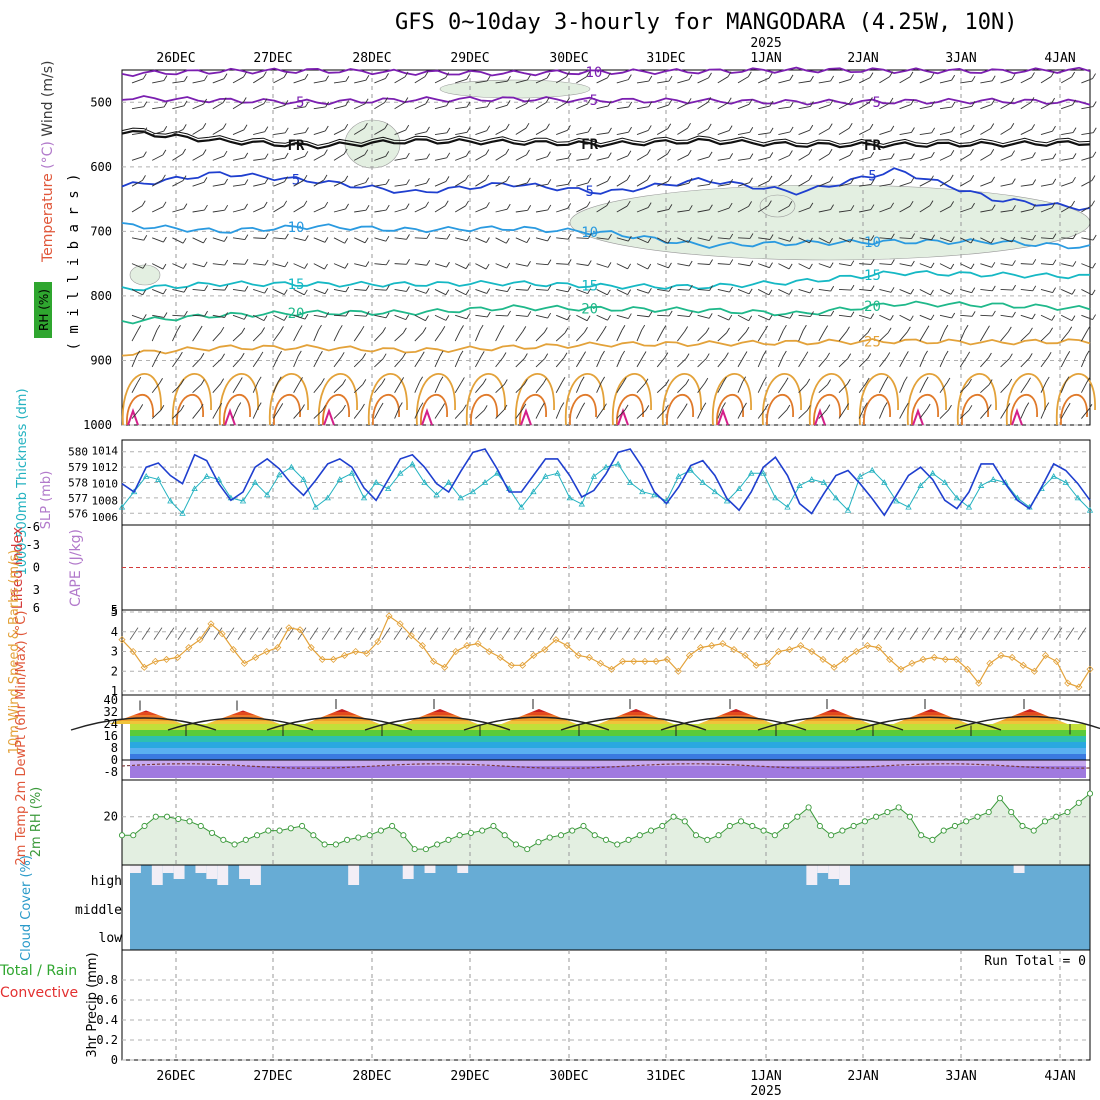 The height and width of the screenshot is (1100, 1100). What do you see at coordinates (872, 103) in the screenshot?
I see `isotherm-label: -5` at bounding box center [872, 103].